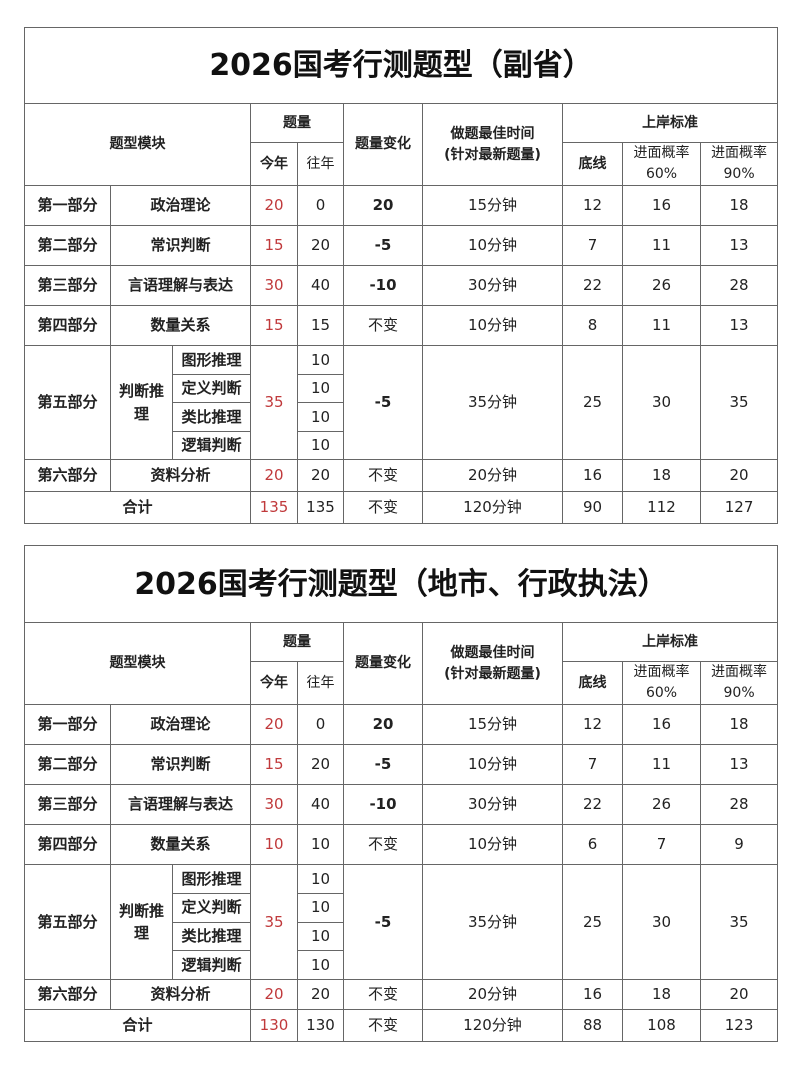 Image resolution: width=800 pixels, height=1066 pixels. Describe the element at coordinates (592, 205) in the screenshot. I see `floor-score: 12` at that location.